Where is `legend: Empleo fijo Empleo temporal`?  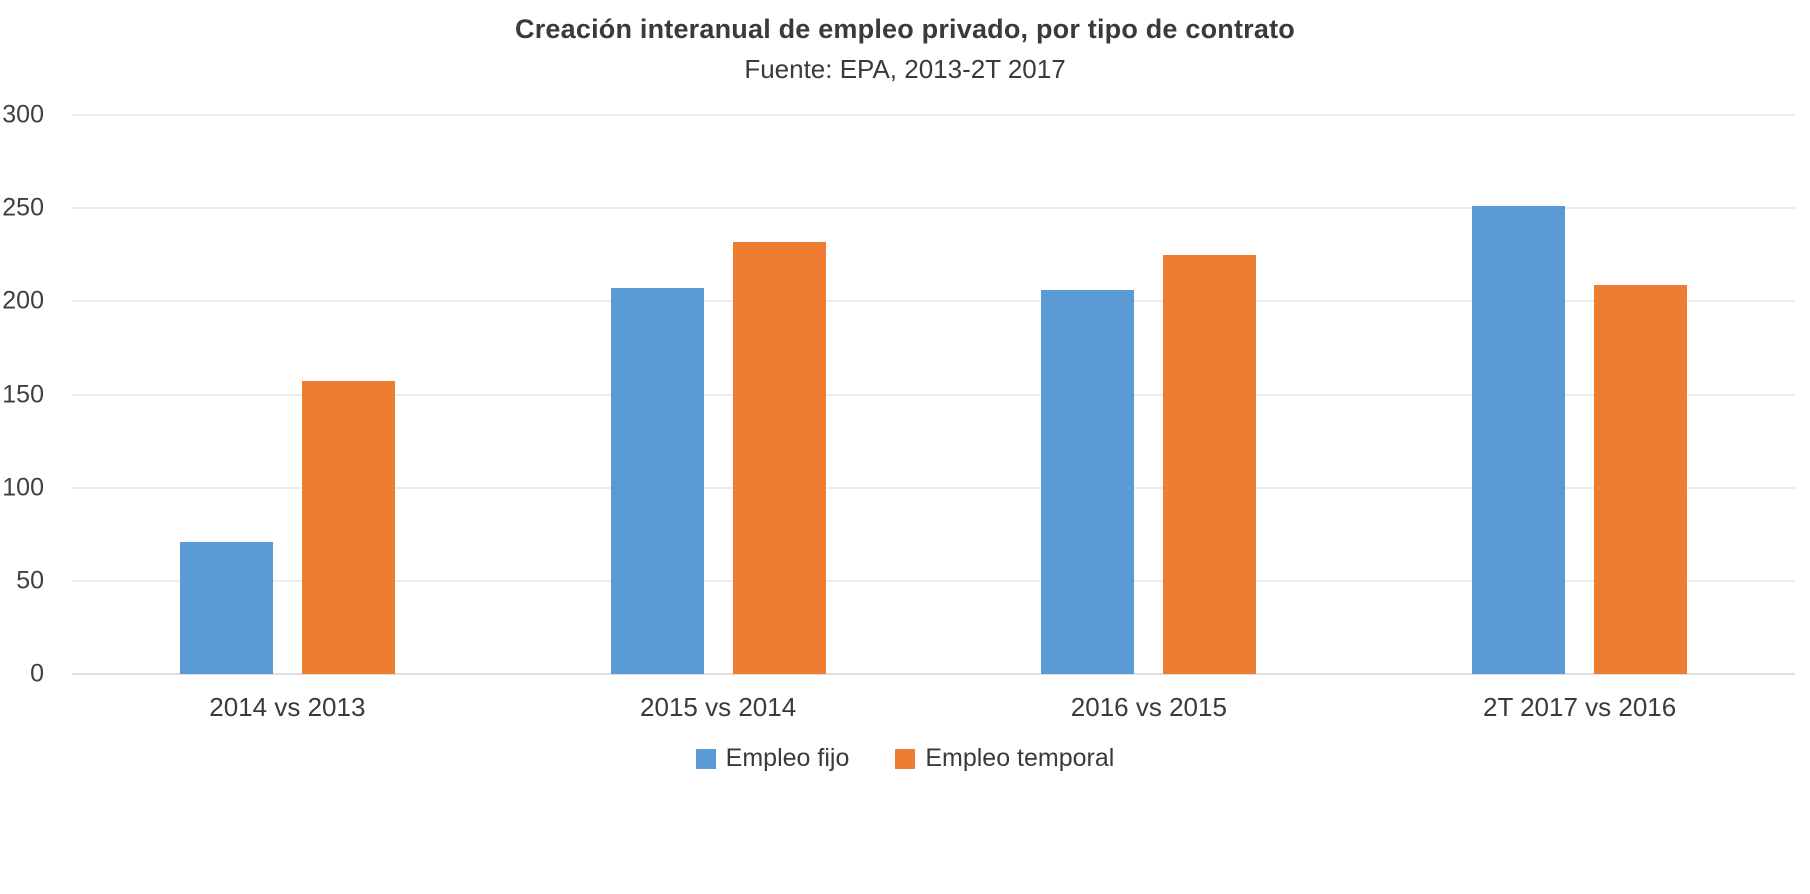 legend: Empleo fijo Empleo temporal is located at coordinates (905, 758).